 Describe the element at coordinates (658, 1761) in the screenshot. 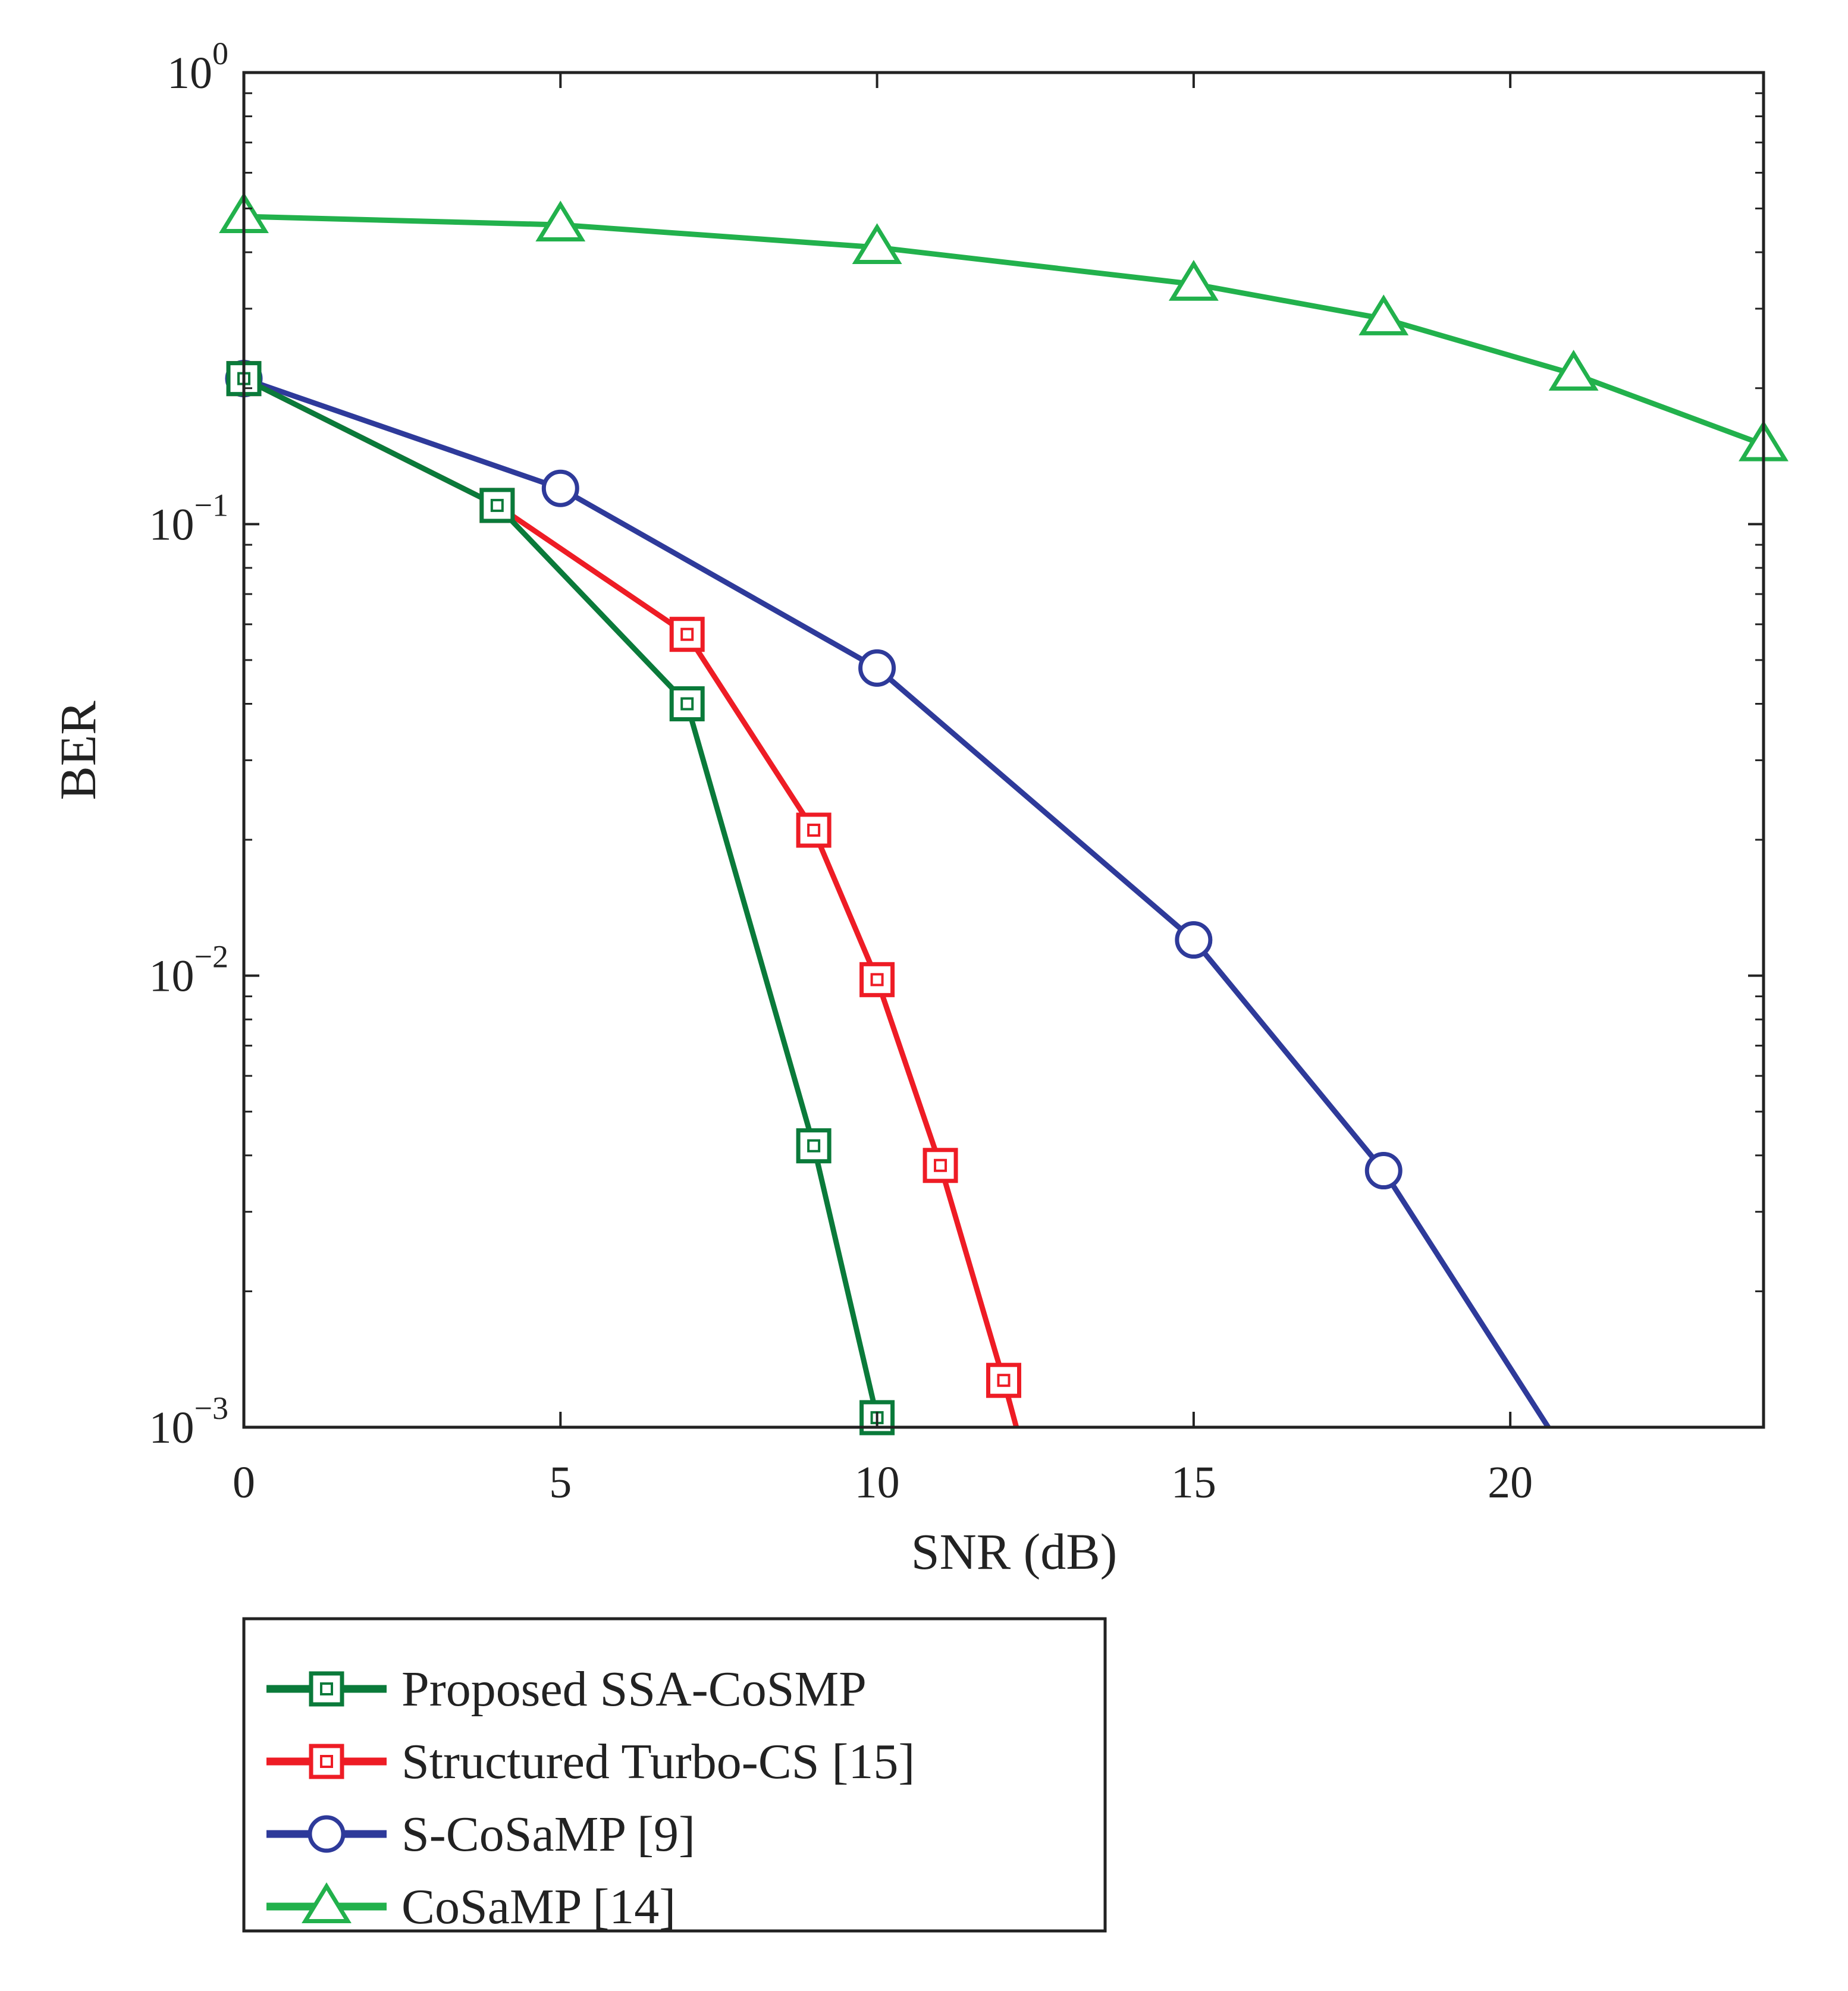

I see `legend-label: Structured Turbo-CS [15]` at that location.